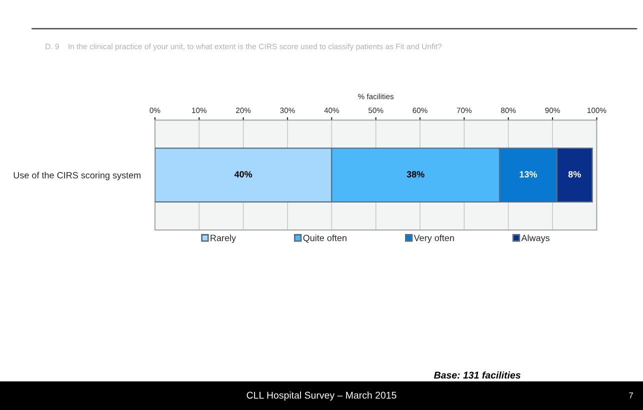  Describe the element at coordinates (324, 238) in the screenshot. I see `legend-label: Quite often` at that location.